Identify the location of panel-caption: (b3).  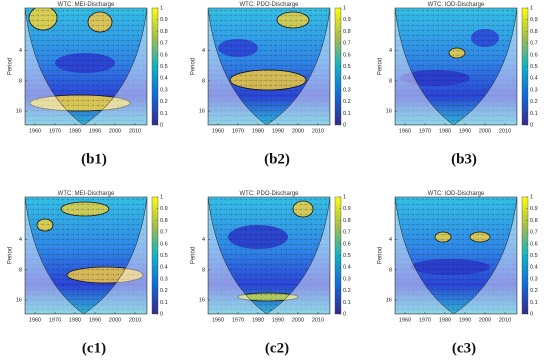
(464, 159).